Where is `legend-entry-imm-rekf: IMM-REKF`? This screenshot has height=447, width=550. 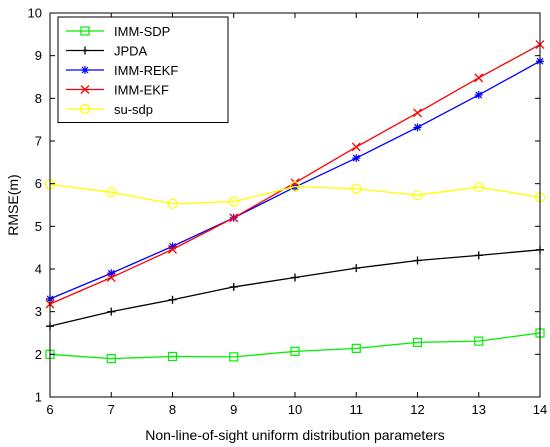 legend-entry-imm-rekf: IMM-REKF is located at coordinates (122, 70).